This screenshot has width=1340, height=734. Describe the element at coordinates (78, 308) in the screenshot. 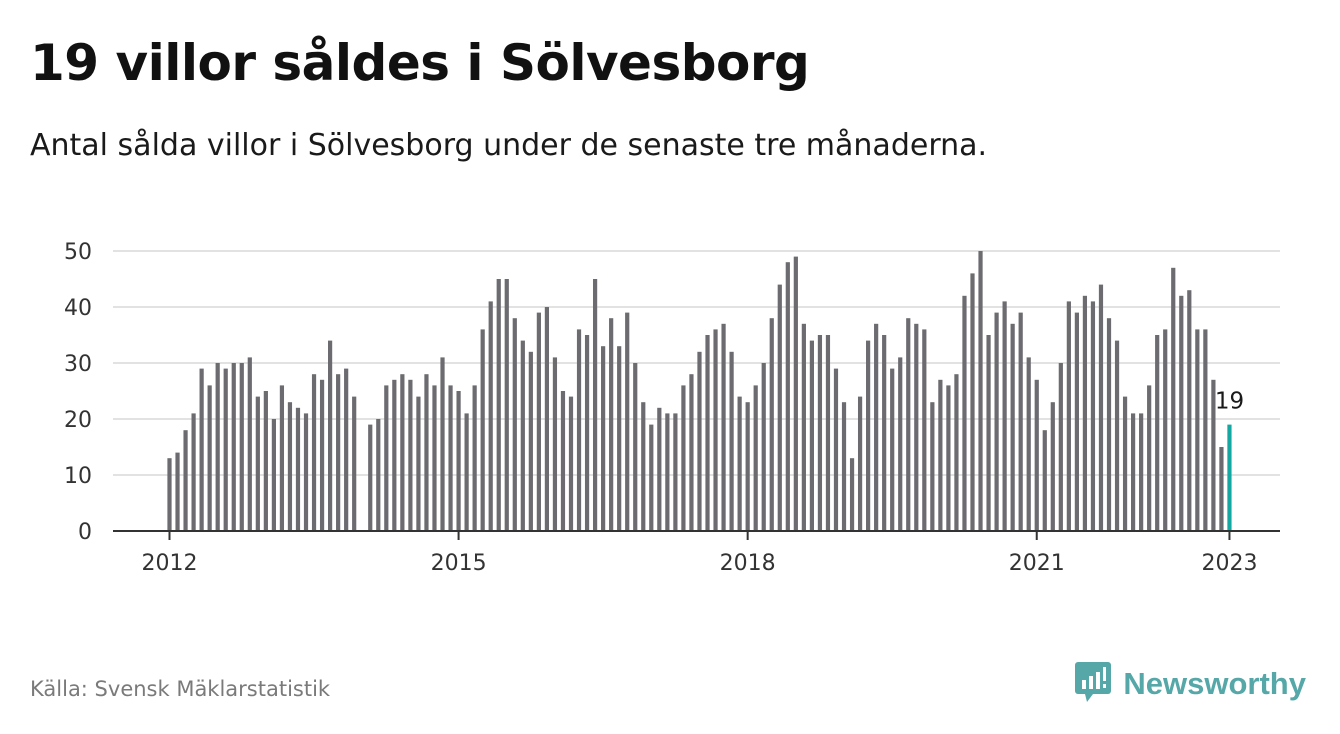

I see `y-tick-label: 40` at that location.